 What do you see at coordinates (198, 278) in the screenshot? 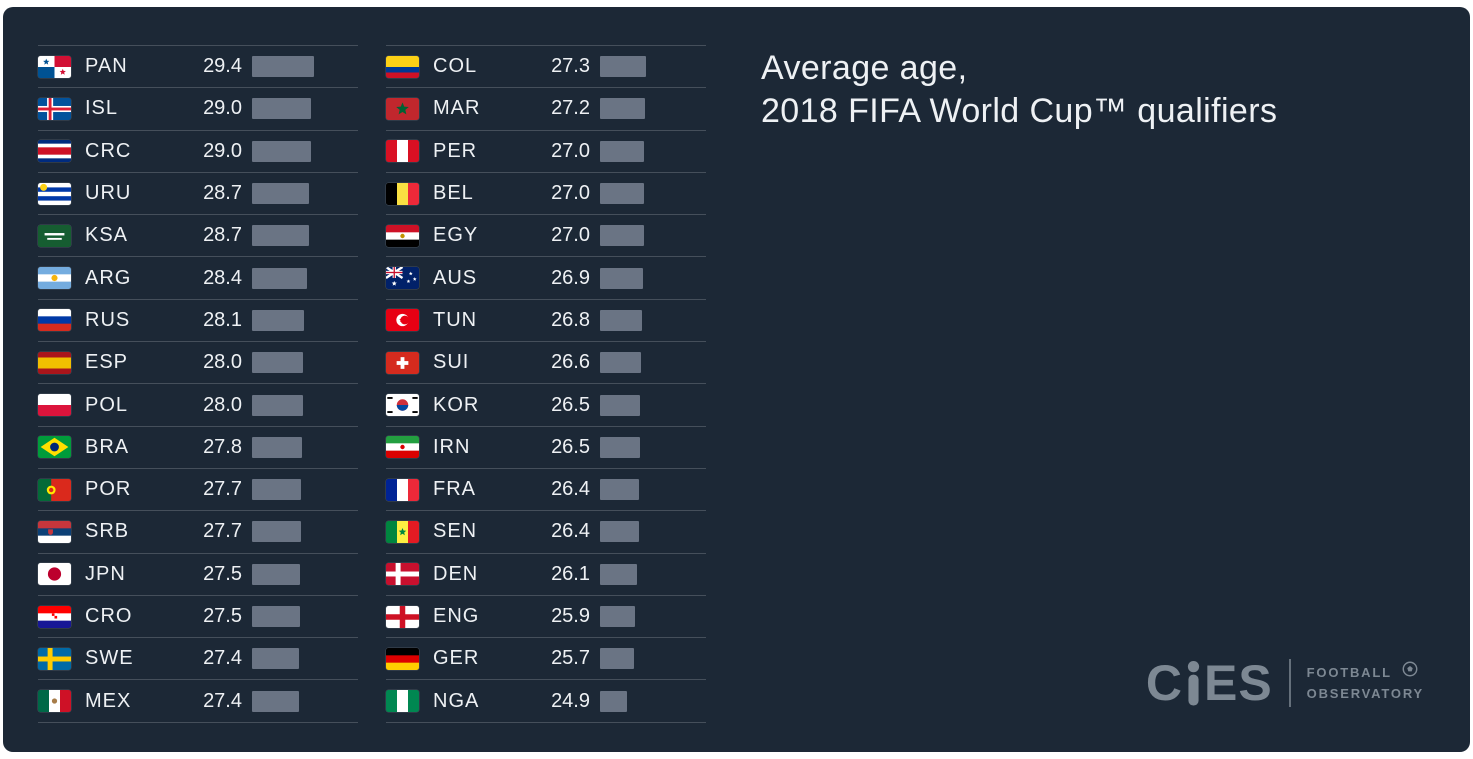
I see `country-row: ARG 28.4` at bounding box center [198, 278].